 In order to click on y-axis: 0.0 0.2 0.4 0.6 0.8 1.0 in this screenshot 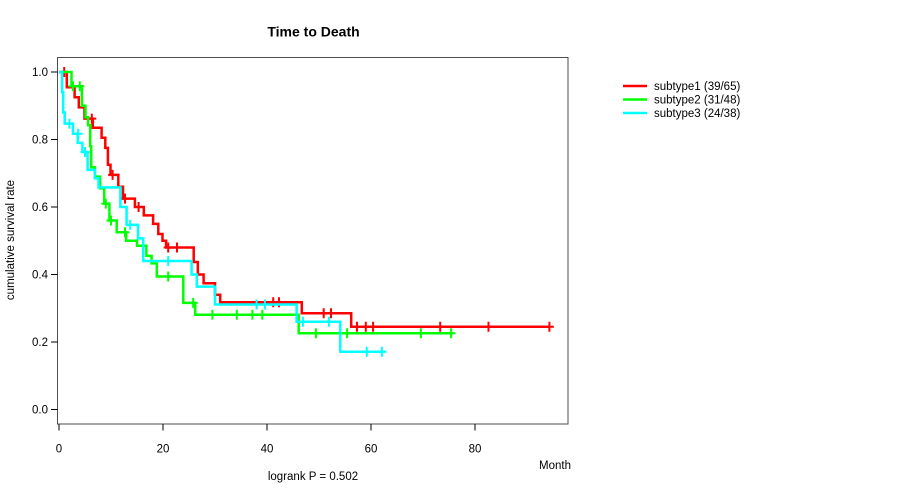, I will do `click(45, 242)`.